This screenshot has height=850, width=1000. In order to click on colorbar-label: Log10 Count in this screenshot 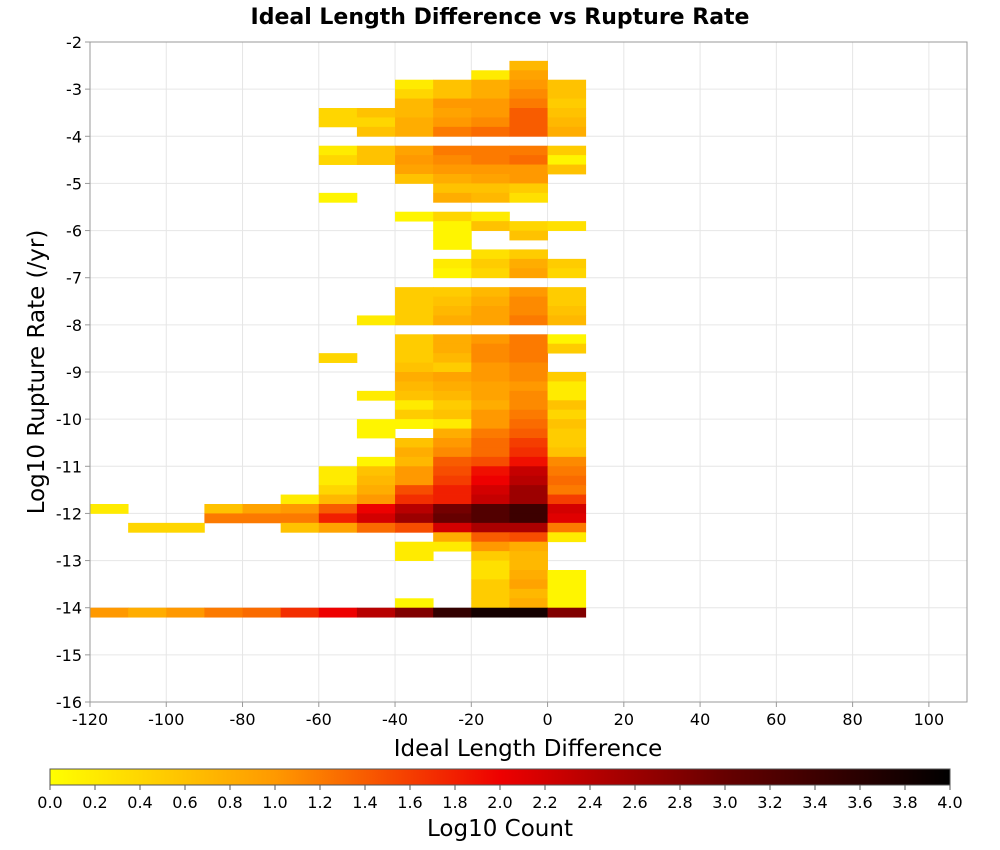, I will do `click(500, 829)`.